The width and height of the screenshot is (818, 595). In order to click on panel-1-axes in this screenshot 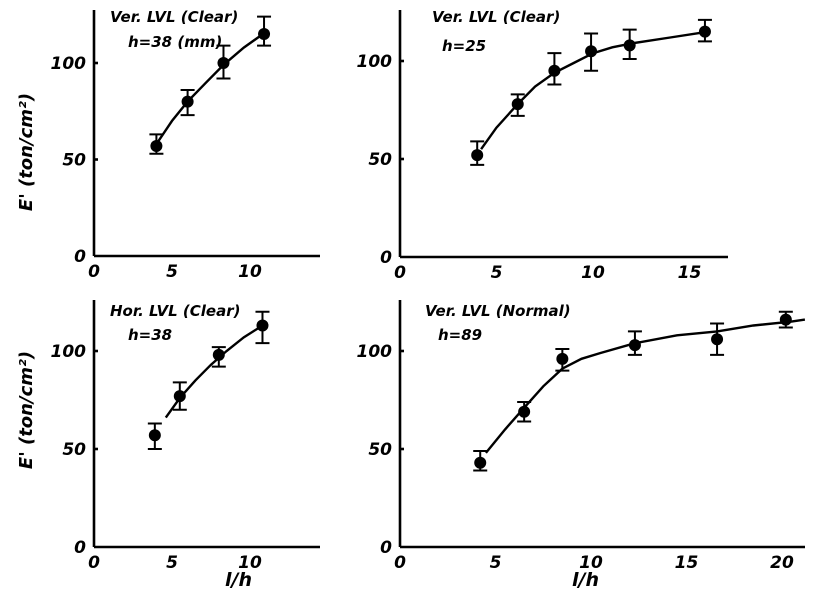, I will do `click(206, 134)`.